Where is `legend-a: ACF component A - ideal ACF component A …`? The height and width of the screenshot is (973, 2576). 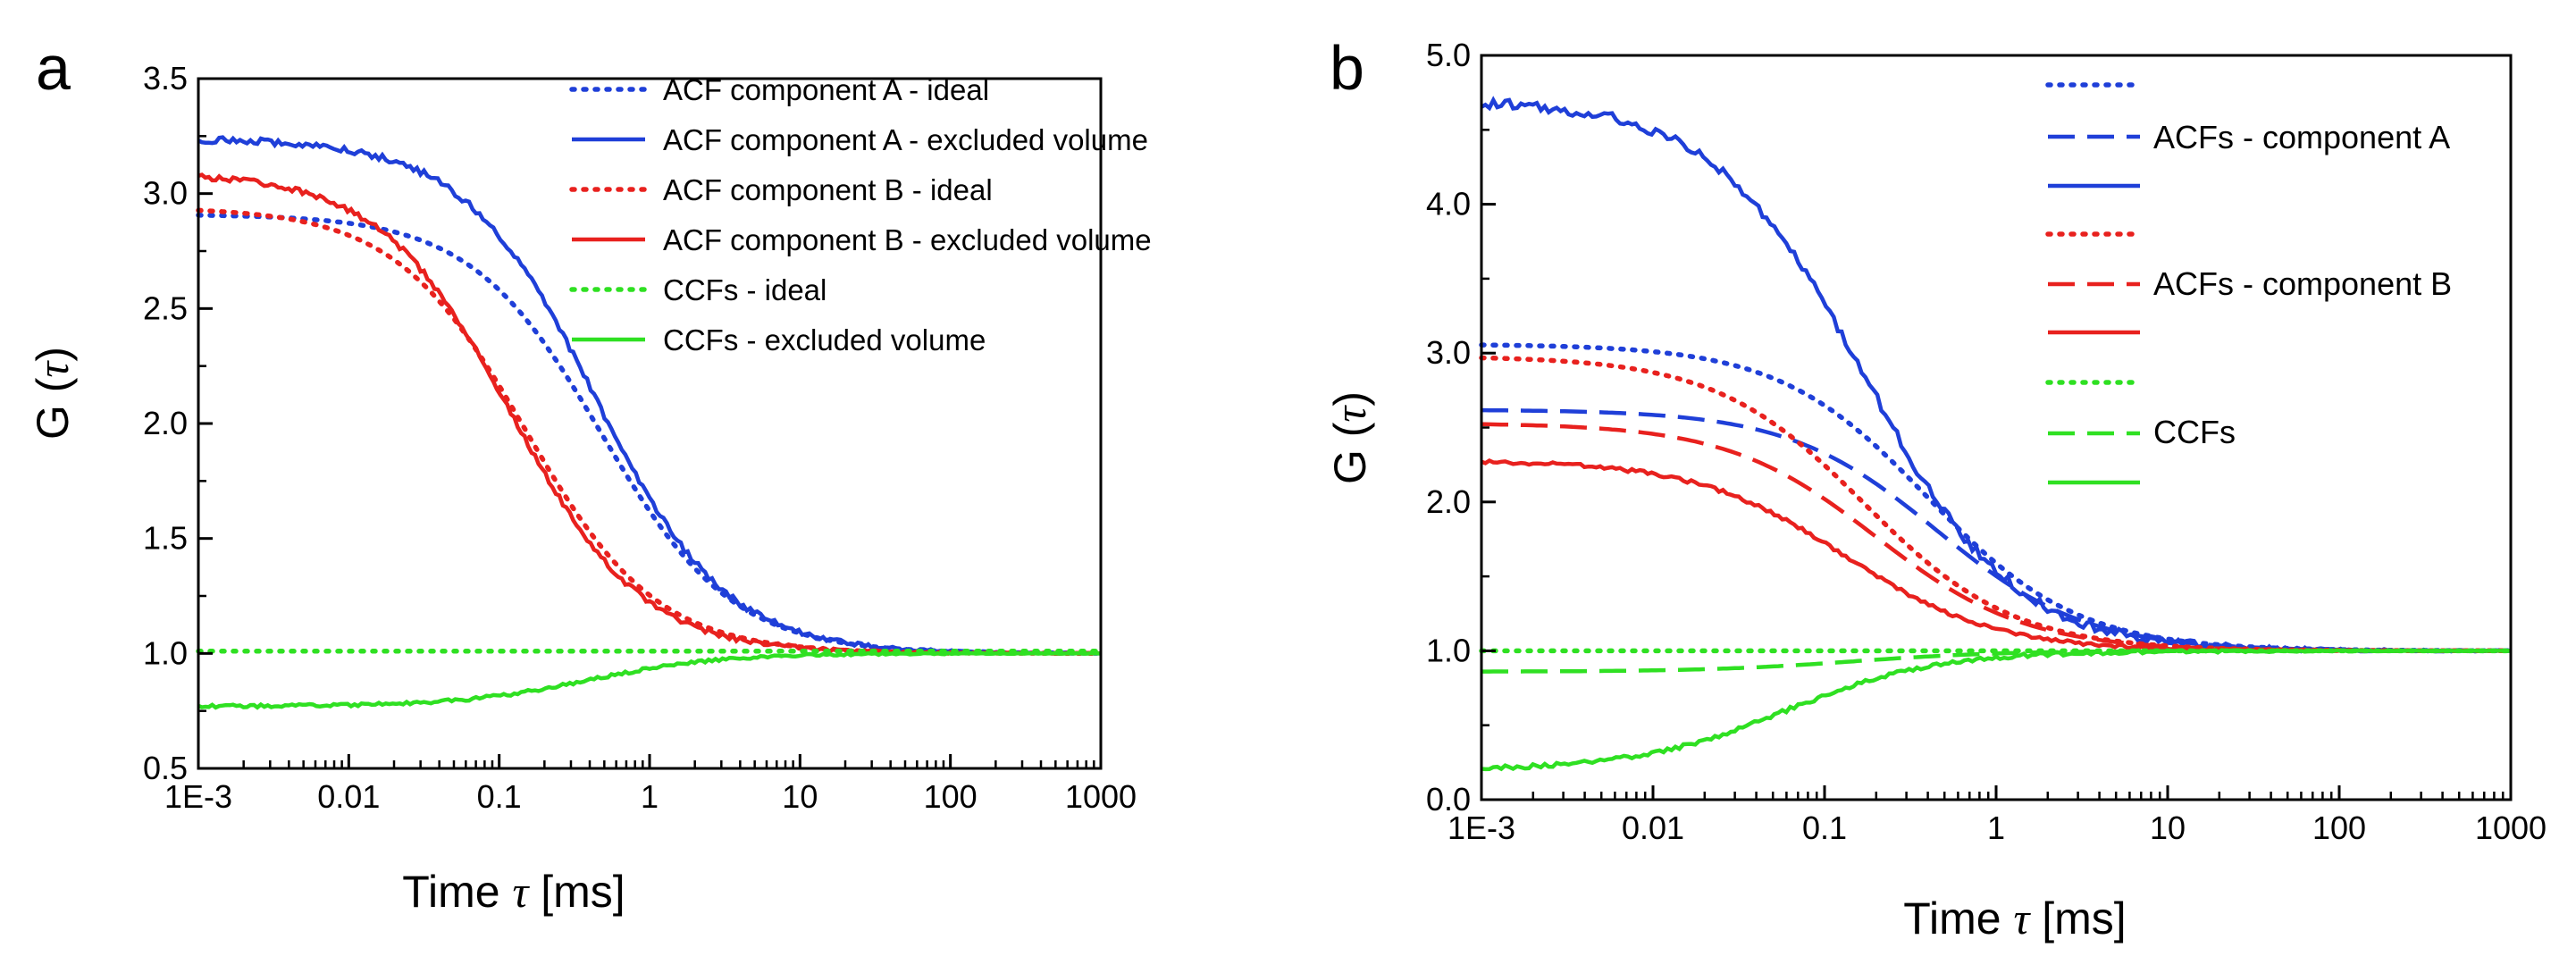 legend-a: ACF component A - ideal ACF component A … is located at coordinates (860, 214).